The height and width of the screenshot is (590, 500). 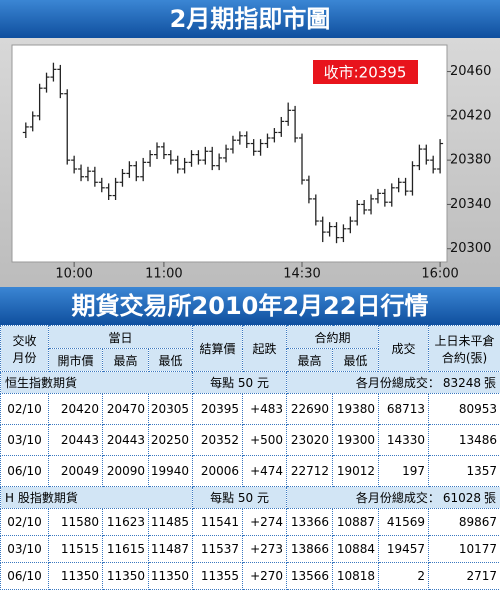 I want to click on data-cell: 11355, so click(x=218, y=576).